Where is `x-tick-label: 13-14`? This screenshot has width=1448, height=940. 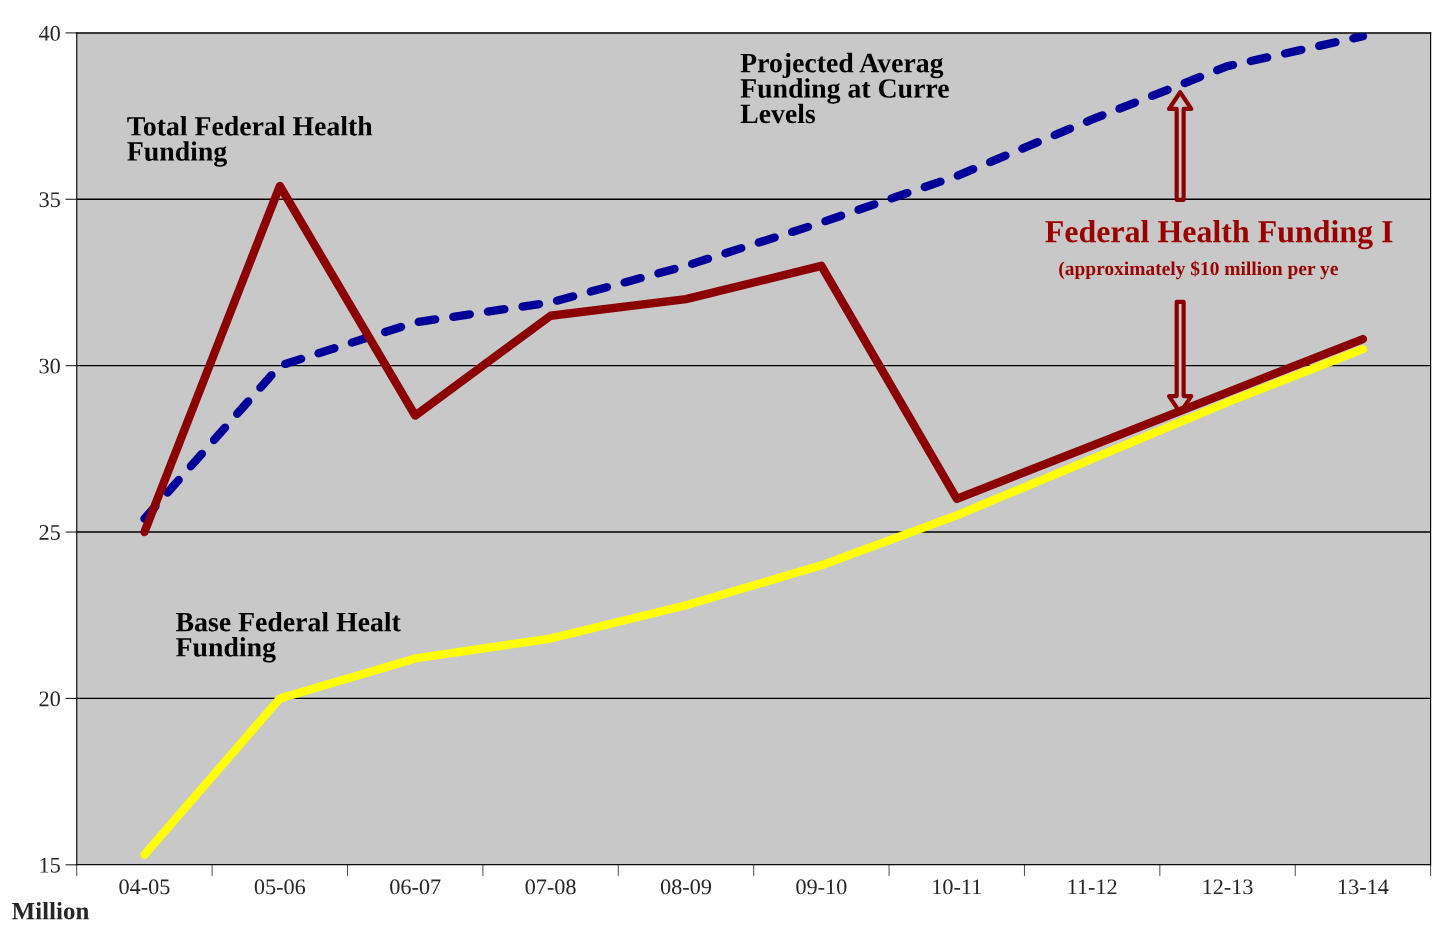 x-tick-label: 13-14 is located at coordinates (1363, 887).